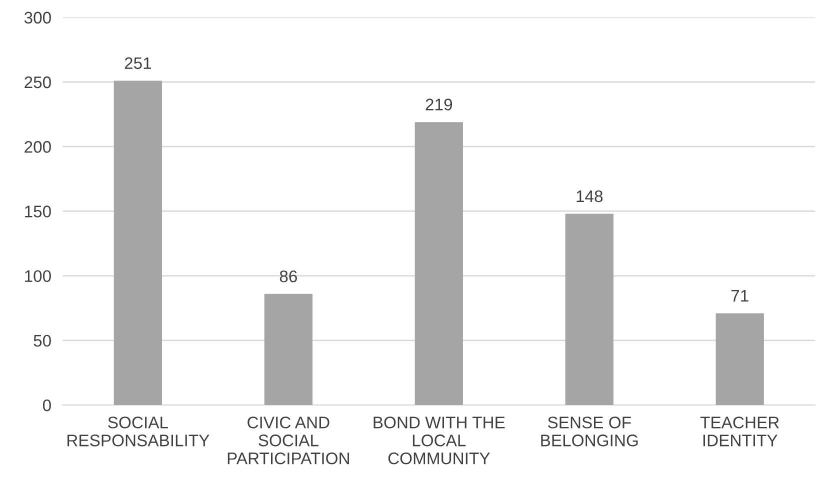 Image resolution: width=836 pixels, height=497 pixels. Describe the element at coordinates (138, 63) in the screenshot. I see `data-label: 251` at that location.